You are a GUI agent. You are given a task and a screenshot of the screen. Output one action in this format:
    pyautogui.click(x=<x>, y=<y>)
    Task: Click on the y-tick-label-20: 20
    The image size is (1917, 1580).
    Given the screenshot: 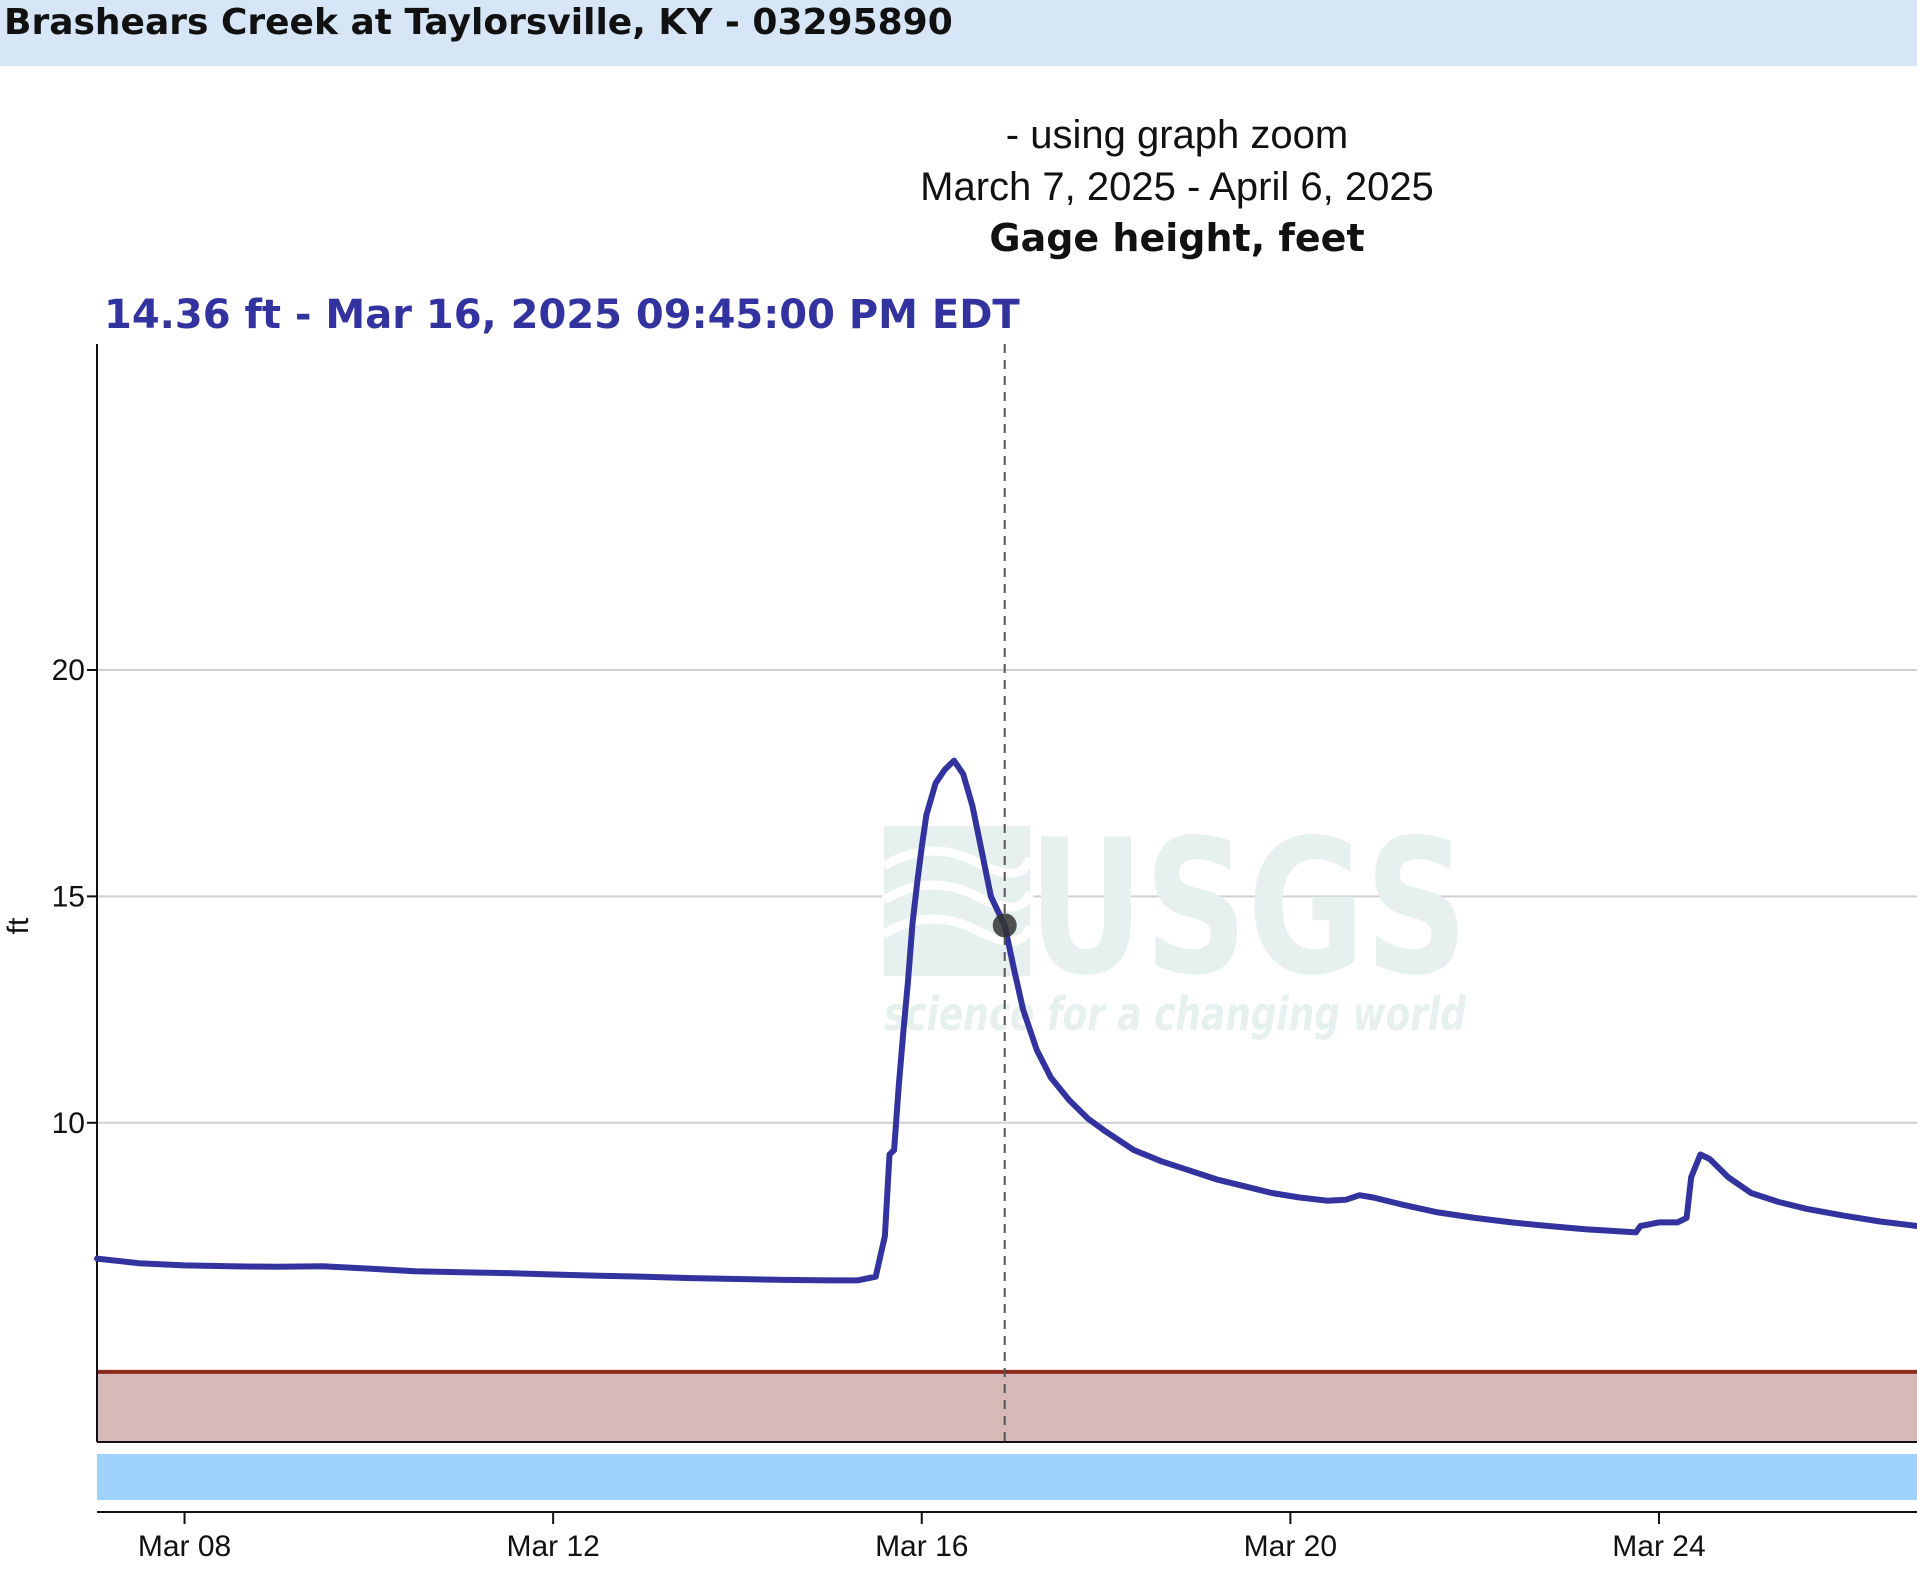 What is the action you would take?
    pyautogui.click(x=68, y=670)
    